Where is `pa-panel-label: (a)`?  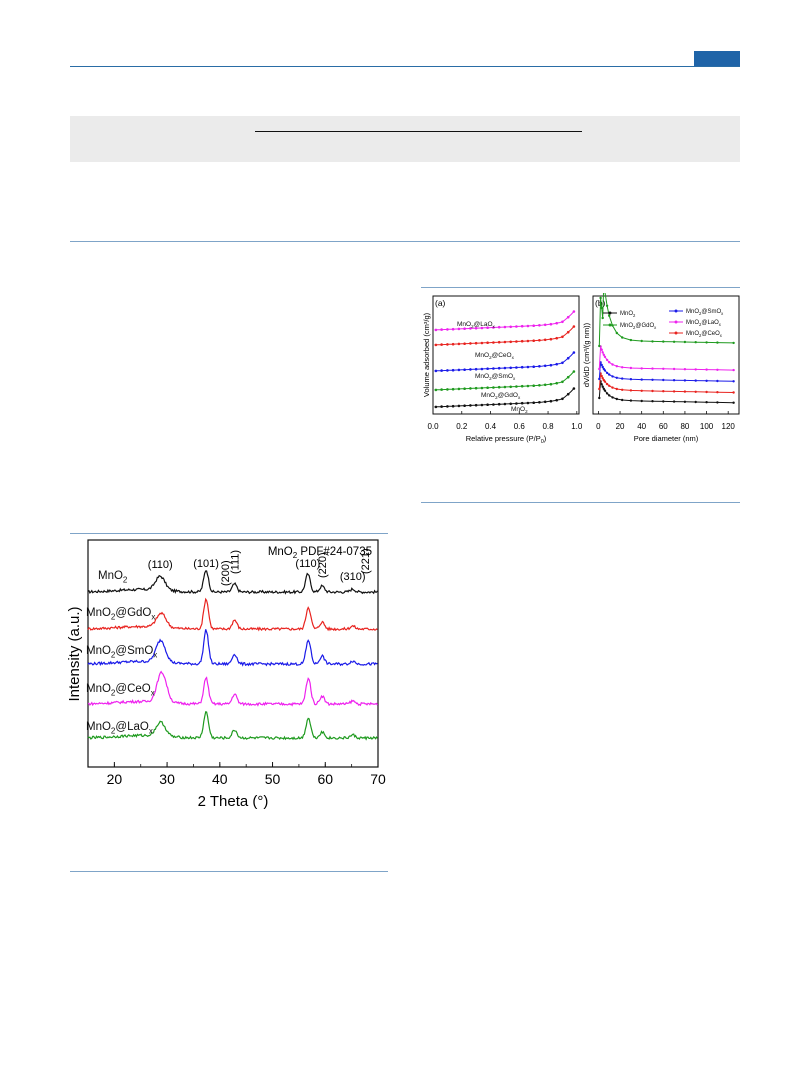
pa-panel-label: (a) is located at coordinates (440, 303).